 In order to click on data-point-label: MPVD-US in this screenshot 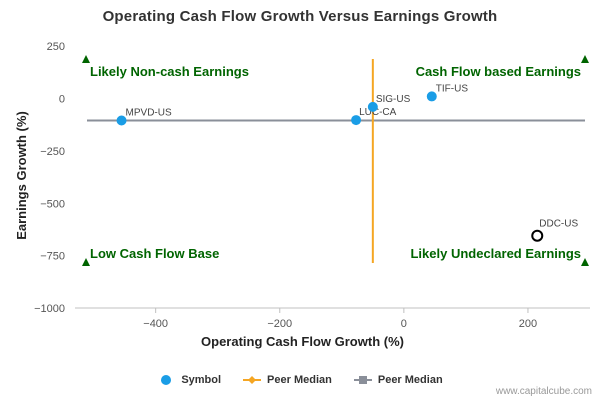, I will do `click(149, 113)`.